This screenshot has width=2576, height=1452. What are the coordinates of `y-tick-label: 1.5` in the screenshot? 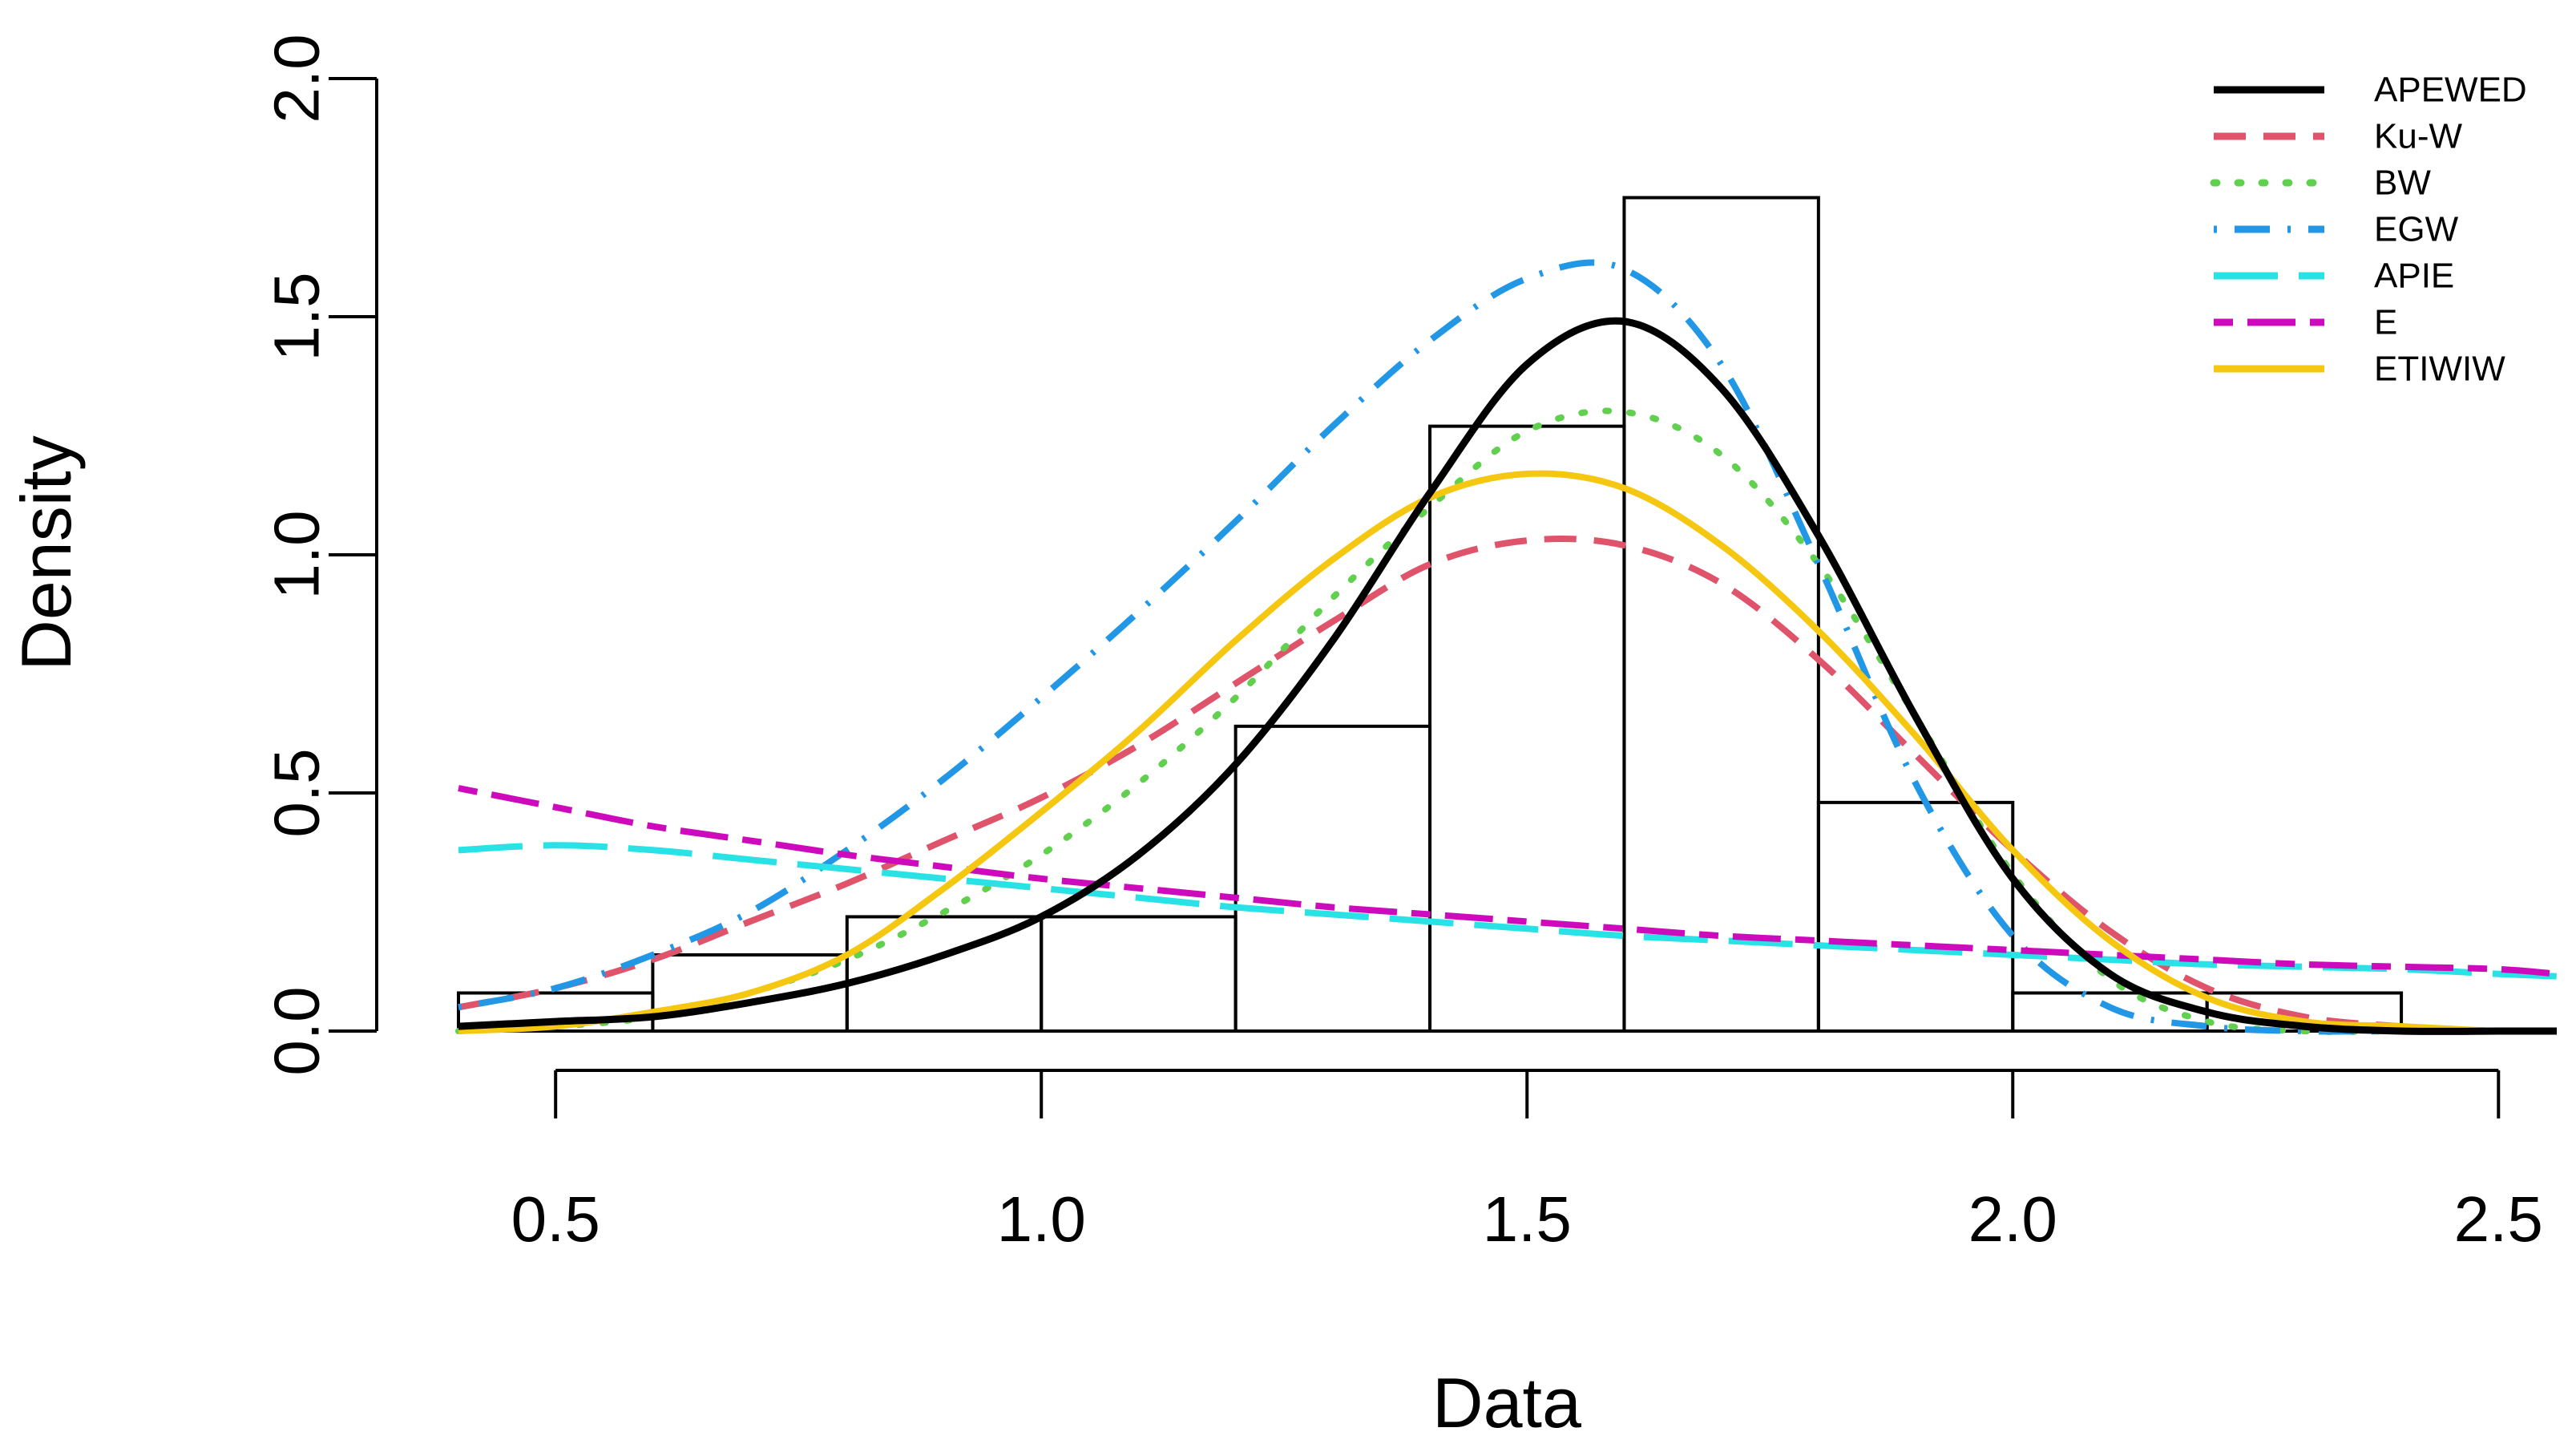 It's located at (297, 316).